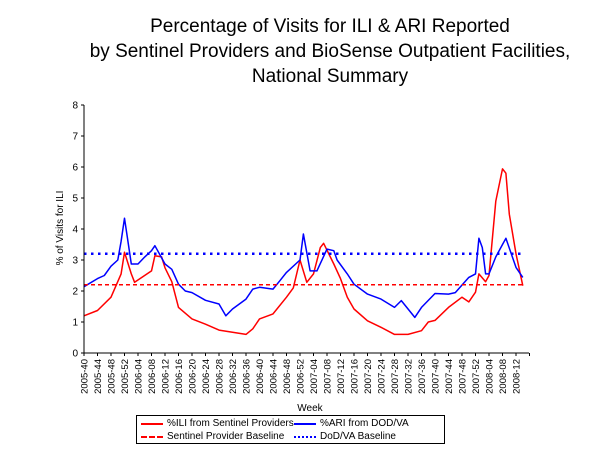 Image resolution: width=600 pixels, height=450 pixels. Describe the element at coordinates (364, 423) in the screenshot. I see `legend-label: %ARI from DOD/VA` at that location.